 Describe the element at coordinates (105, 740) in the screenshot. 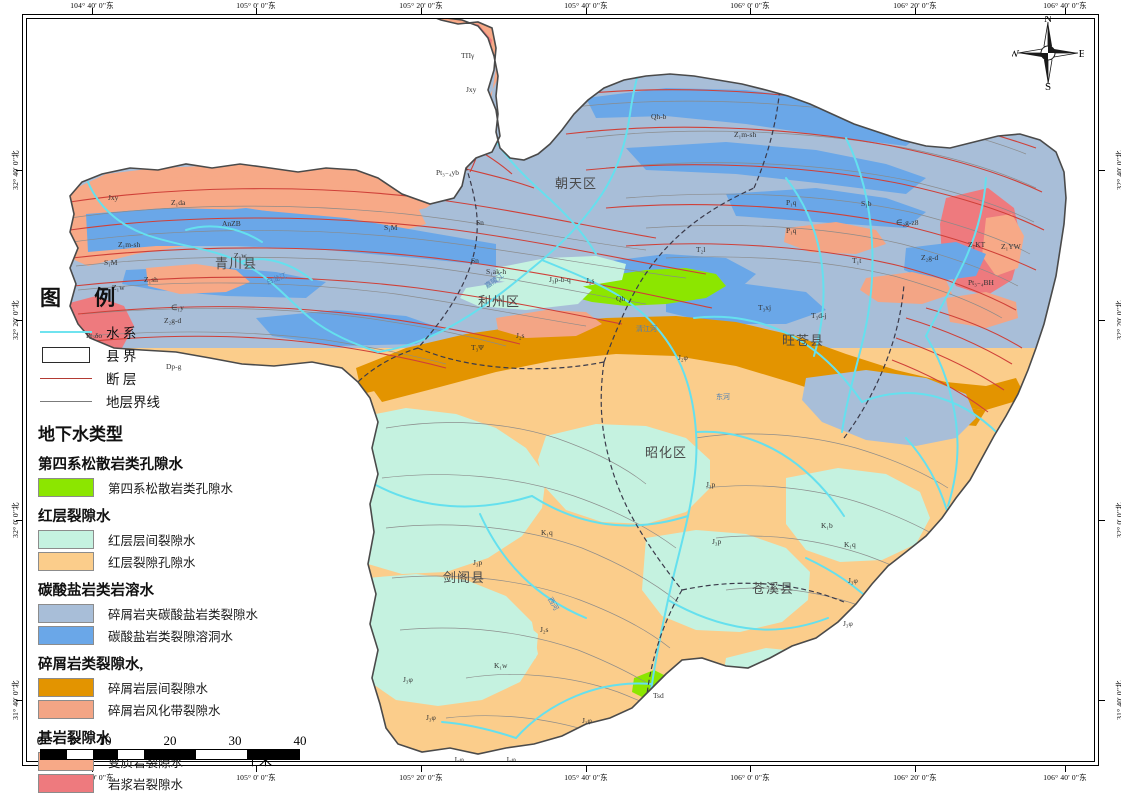

I see `scale-tick-label: 10` at that location.